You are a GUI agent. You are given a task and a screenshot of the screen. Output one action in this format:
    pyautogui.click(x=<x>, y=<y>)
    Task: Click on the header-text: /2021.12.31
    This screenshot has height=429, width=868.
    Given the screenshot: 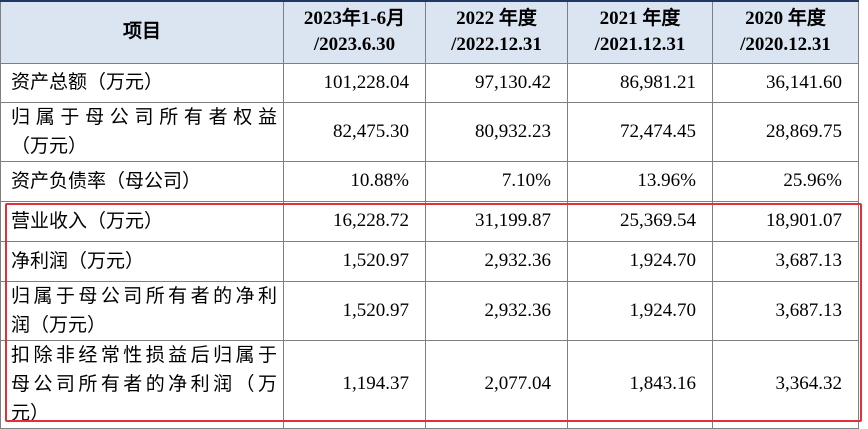 What is the action you would take?
    pyautogui.click(x=640, y=45)
    